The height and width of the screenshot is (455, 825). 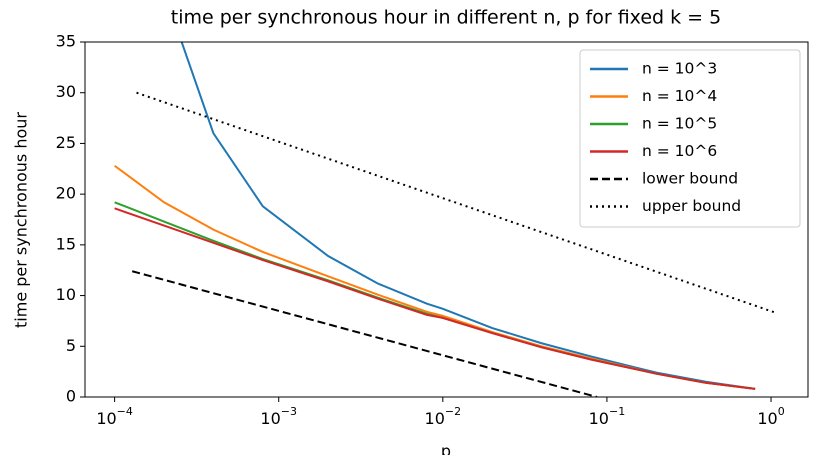 What do you see at coordinates (679, 124) in the screenshot?
I see `legend-label: n = 10^5` at bounding box center [679, 124].